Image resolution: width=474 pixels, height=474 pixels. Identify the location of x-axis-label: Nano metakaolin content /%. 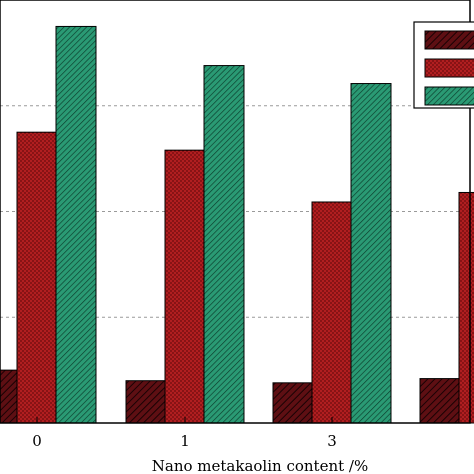
(260, 465).